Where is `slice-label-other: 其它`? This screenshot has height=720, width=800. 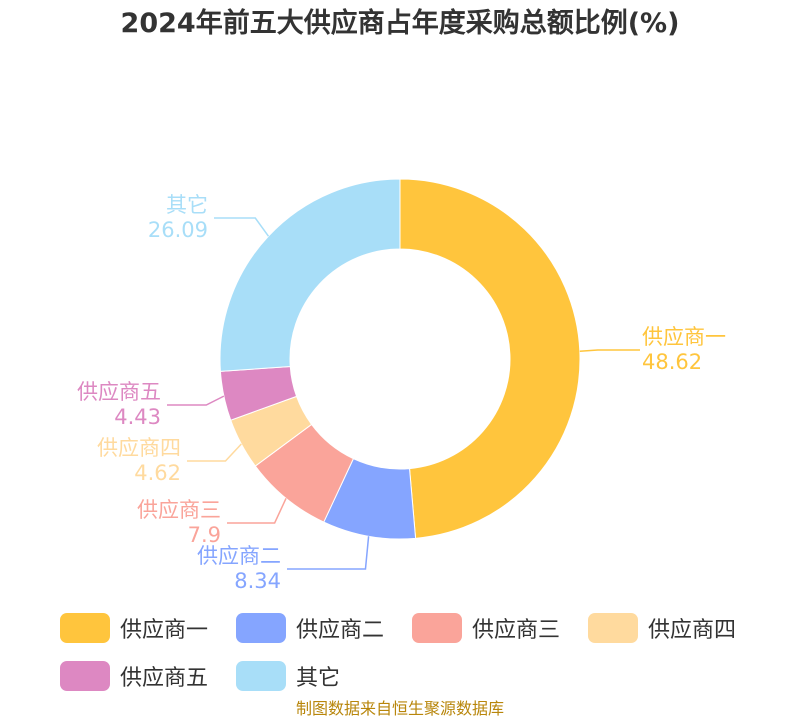
slice-label-other: 其它 is located at coordinates (187, 205).